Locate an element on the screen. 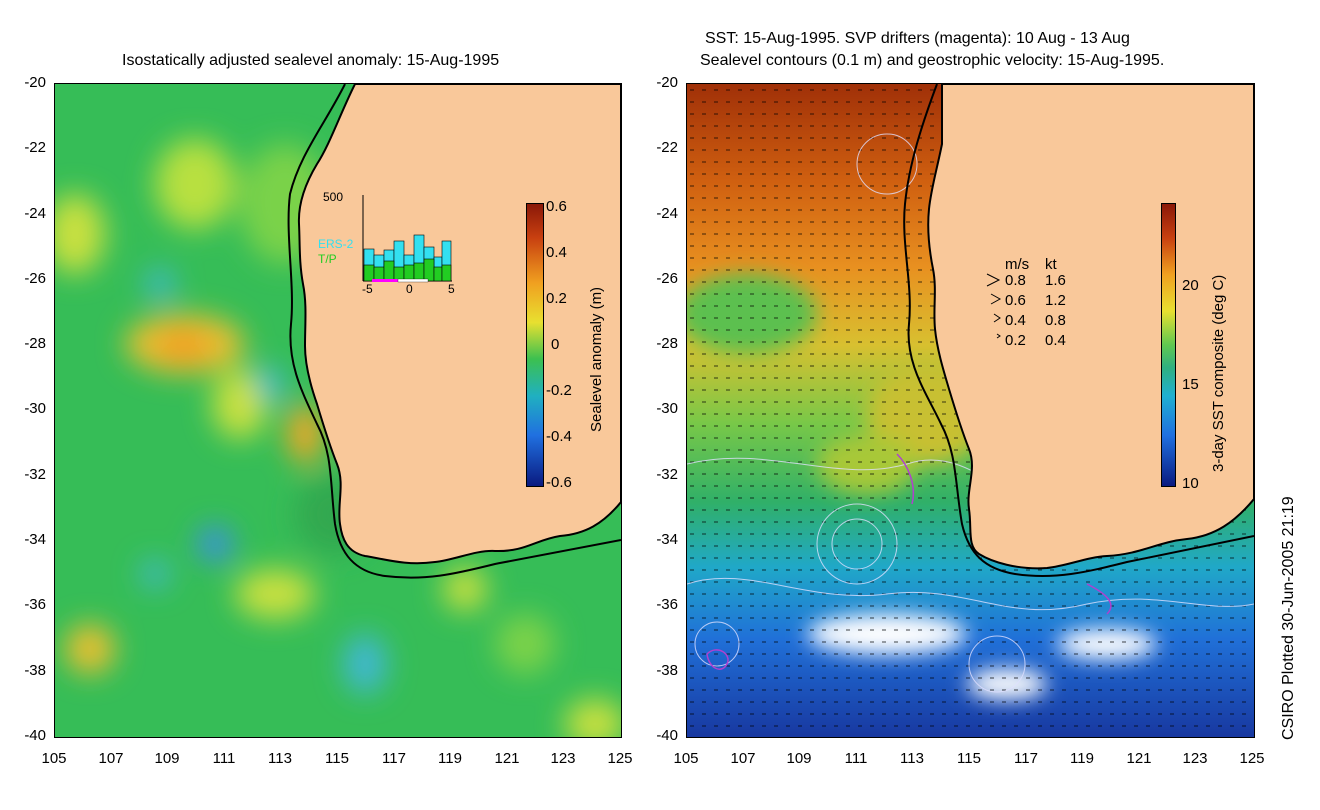  left-xtick: 113 is located at coordinates (280, 758).